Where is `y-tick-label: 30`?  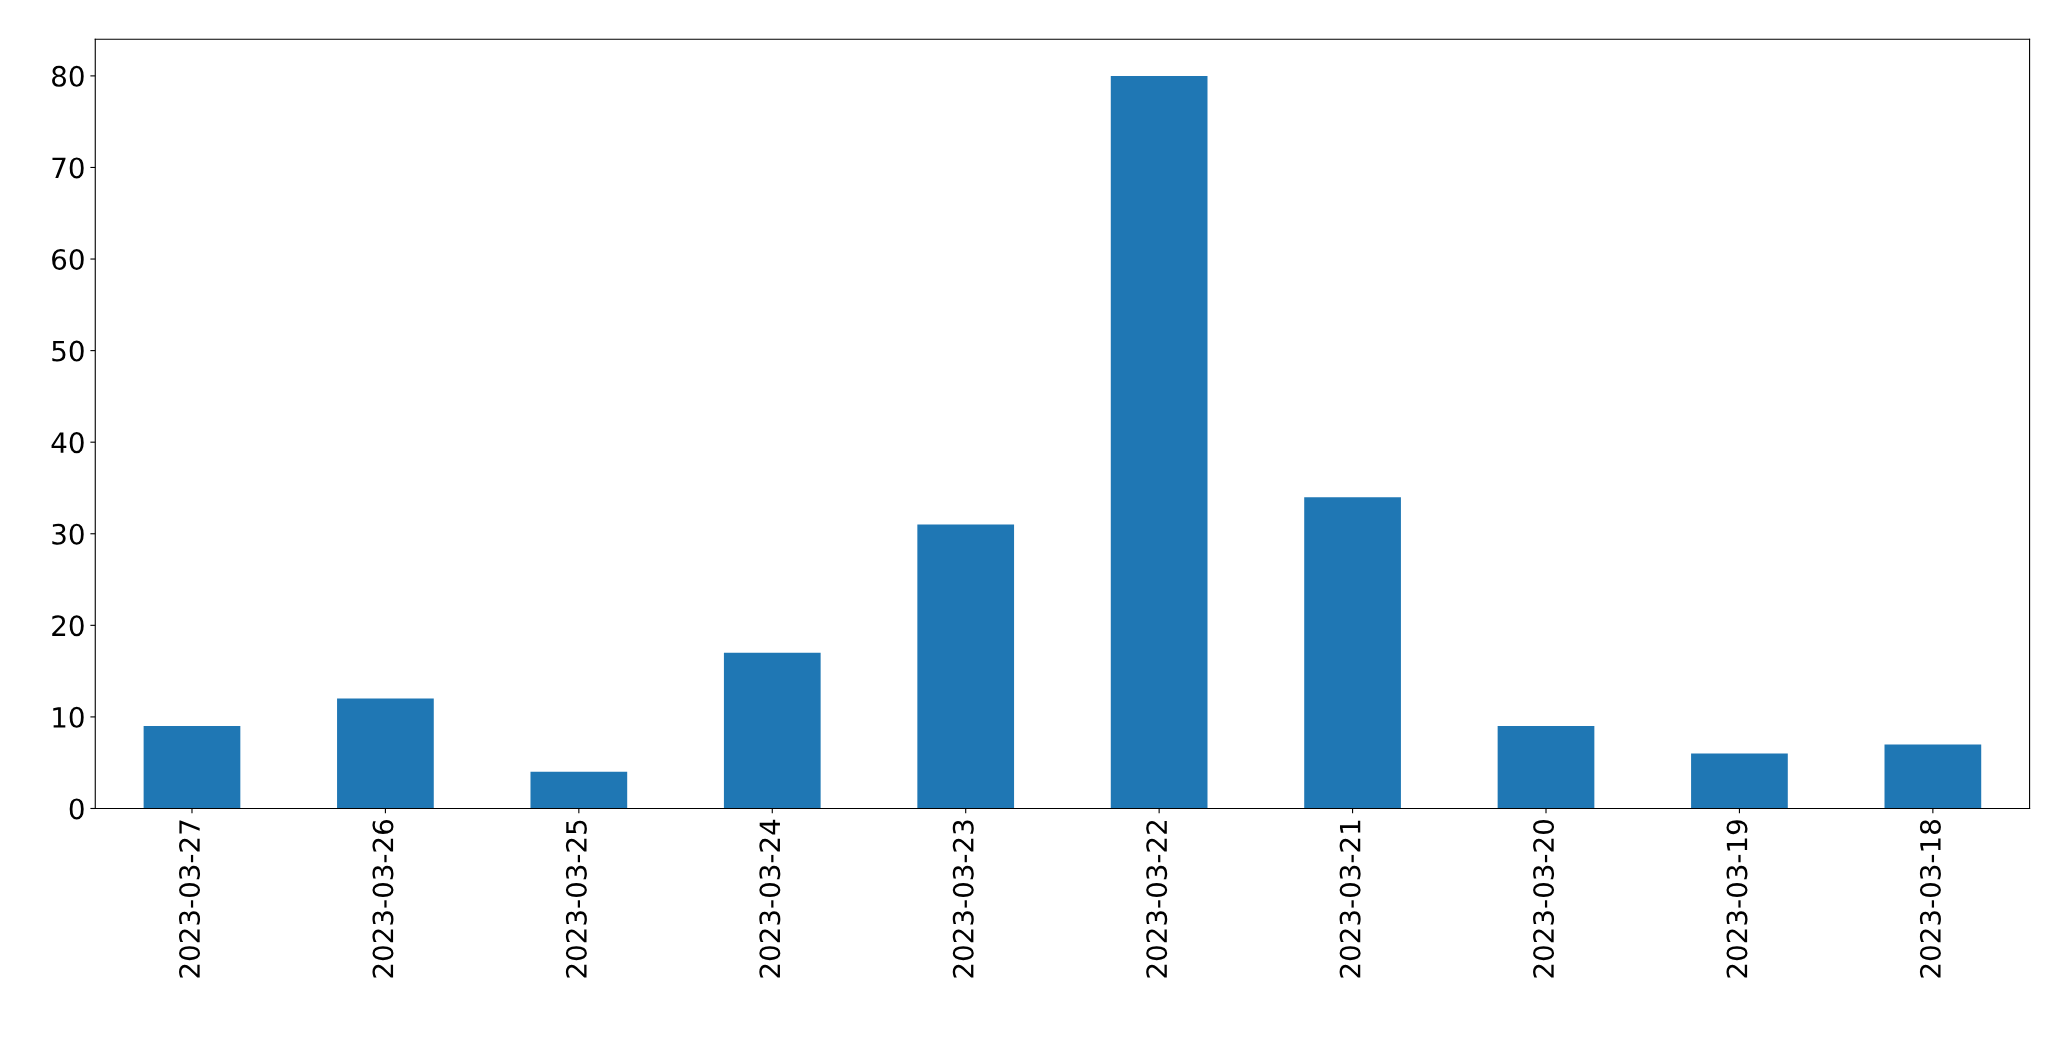 y-tick-label: 30 is located at coordinates (68, 534).